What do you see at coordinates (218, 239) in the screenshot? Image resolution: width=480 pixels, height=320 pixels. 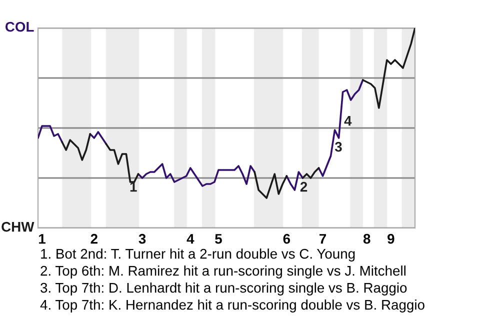 I see `x-tick-label: 5` at bounding box center [218, 239].